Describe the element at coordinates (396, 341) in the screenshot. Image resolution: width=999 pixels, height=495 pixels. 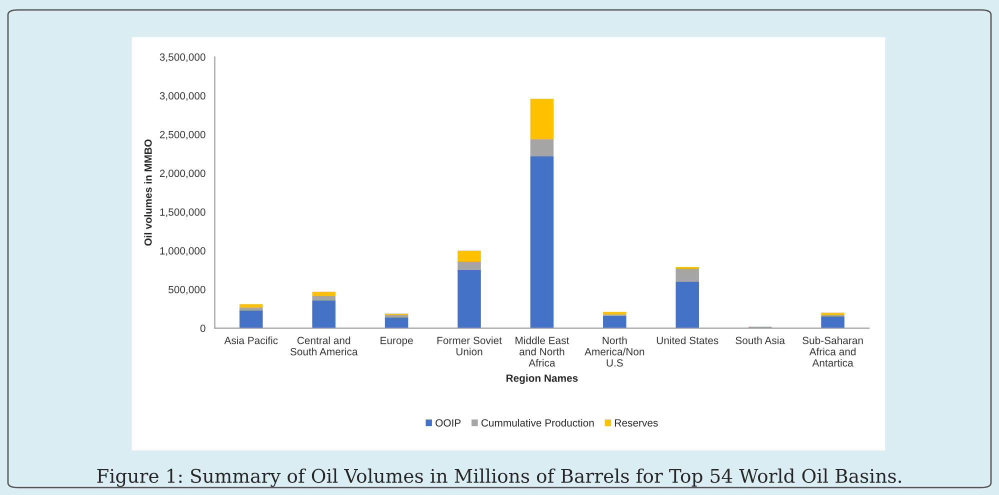
I see `x-tick-label: Europe` at that location.